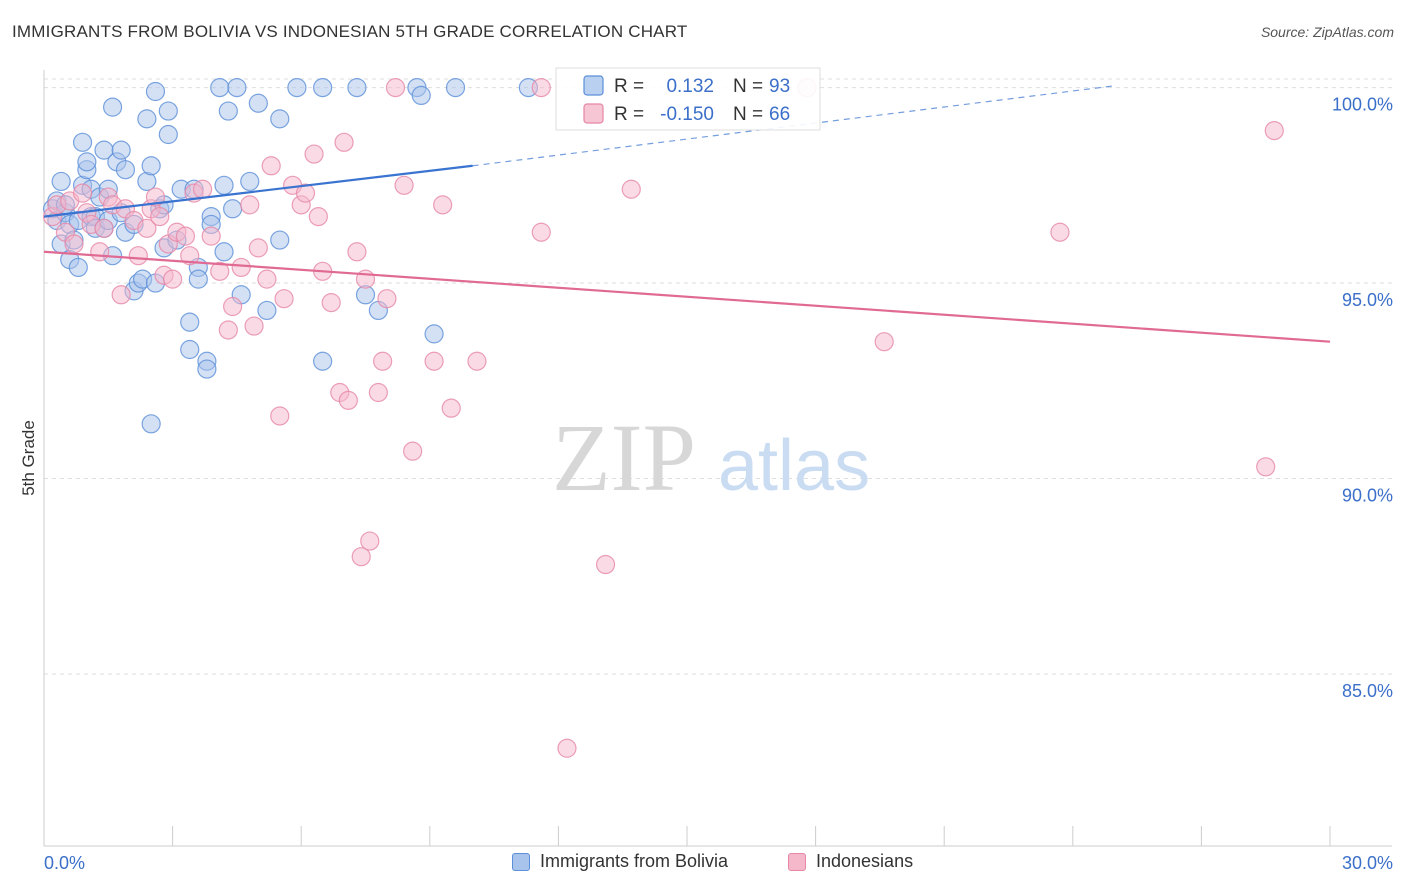 The image size is (1406, 892). What do you see at coordinates (1367, 300) in the screenshot?
I see `y-tick-label: 95.0%` at bounding box center [1367, 300].